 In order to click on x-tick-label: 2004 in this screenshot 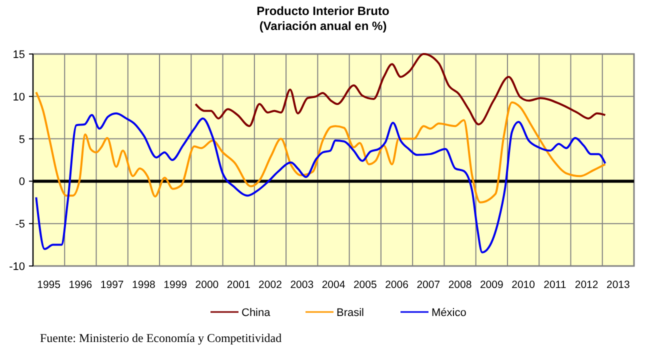, I will do `click(334, 285)`.